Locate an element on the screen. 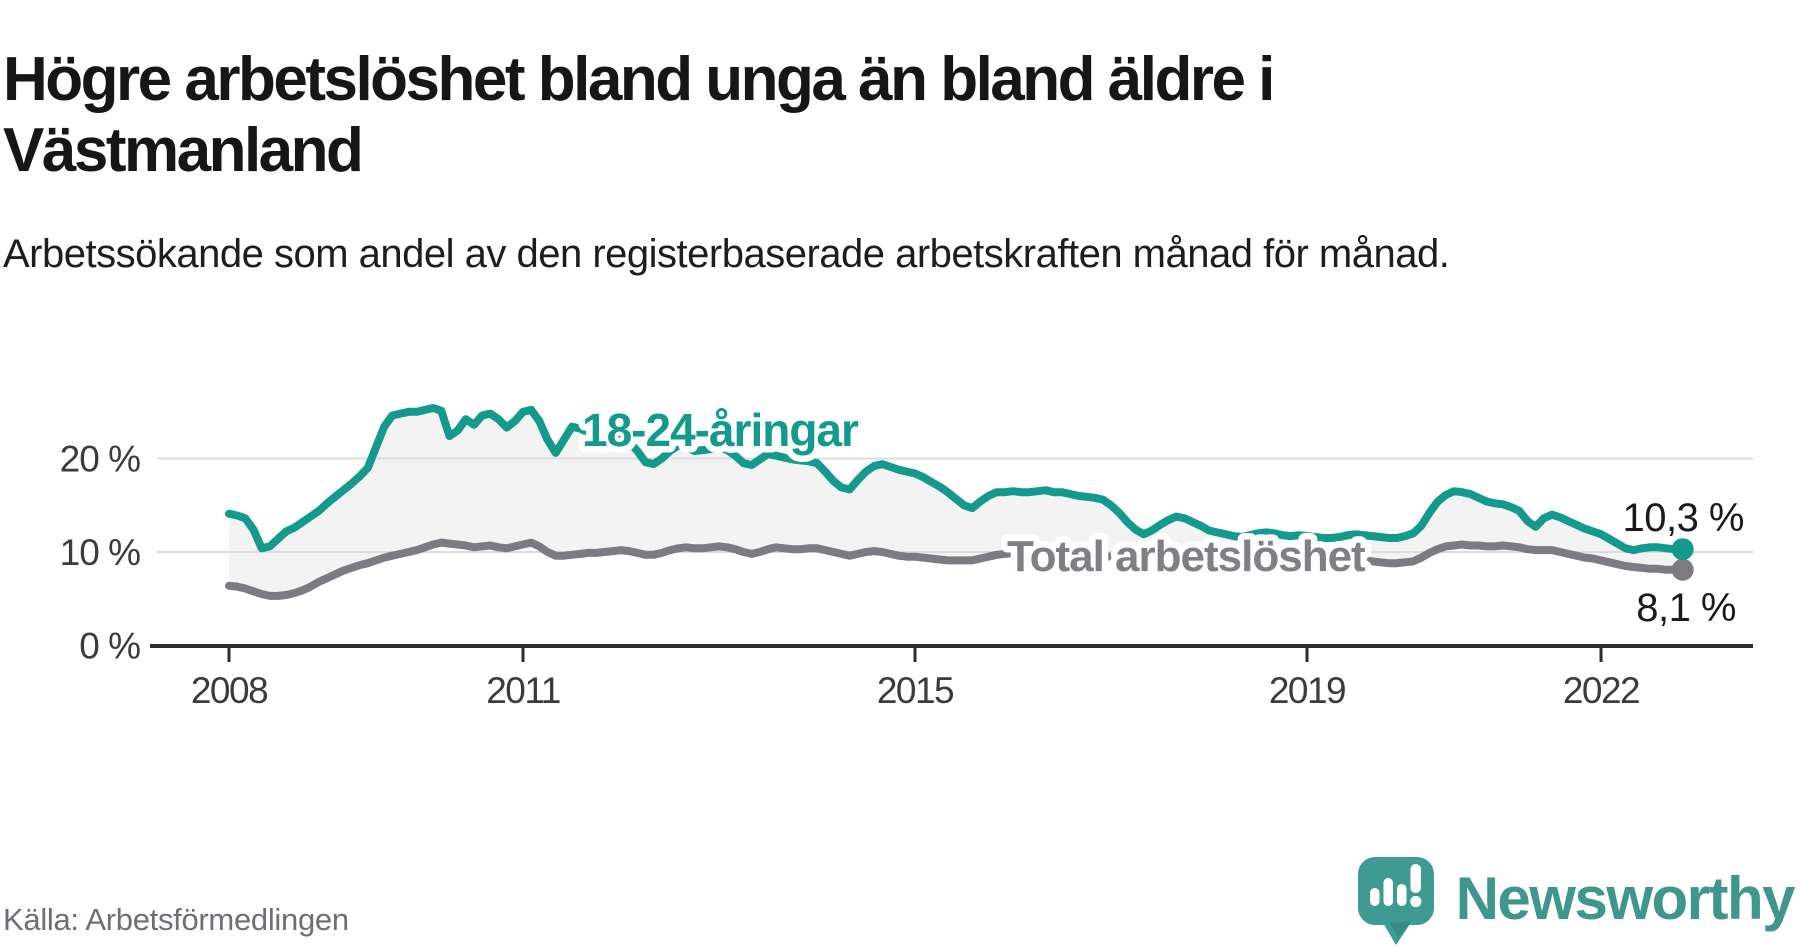 The image size is (1800, 948). end-value-label-total: 8,1 % is located at coordinates (1686, 608).